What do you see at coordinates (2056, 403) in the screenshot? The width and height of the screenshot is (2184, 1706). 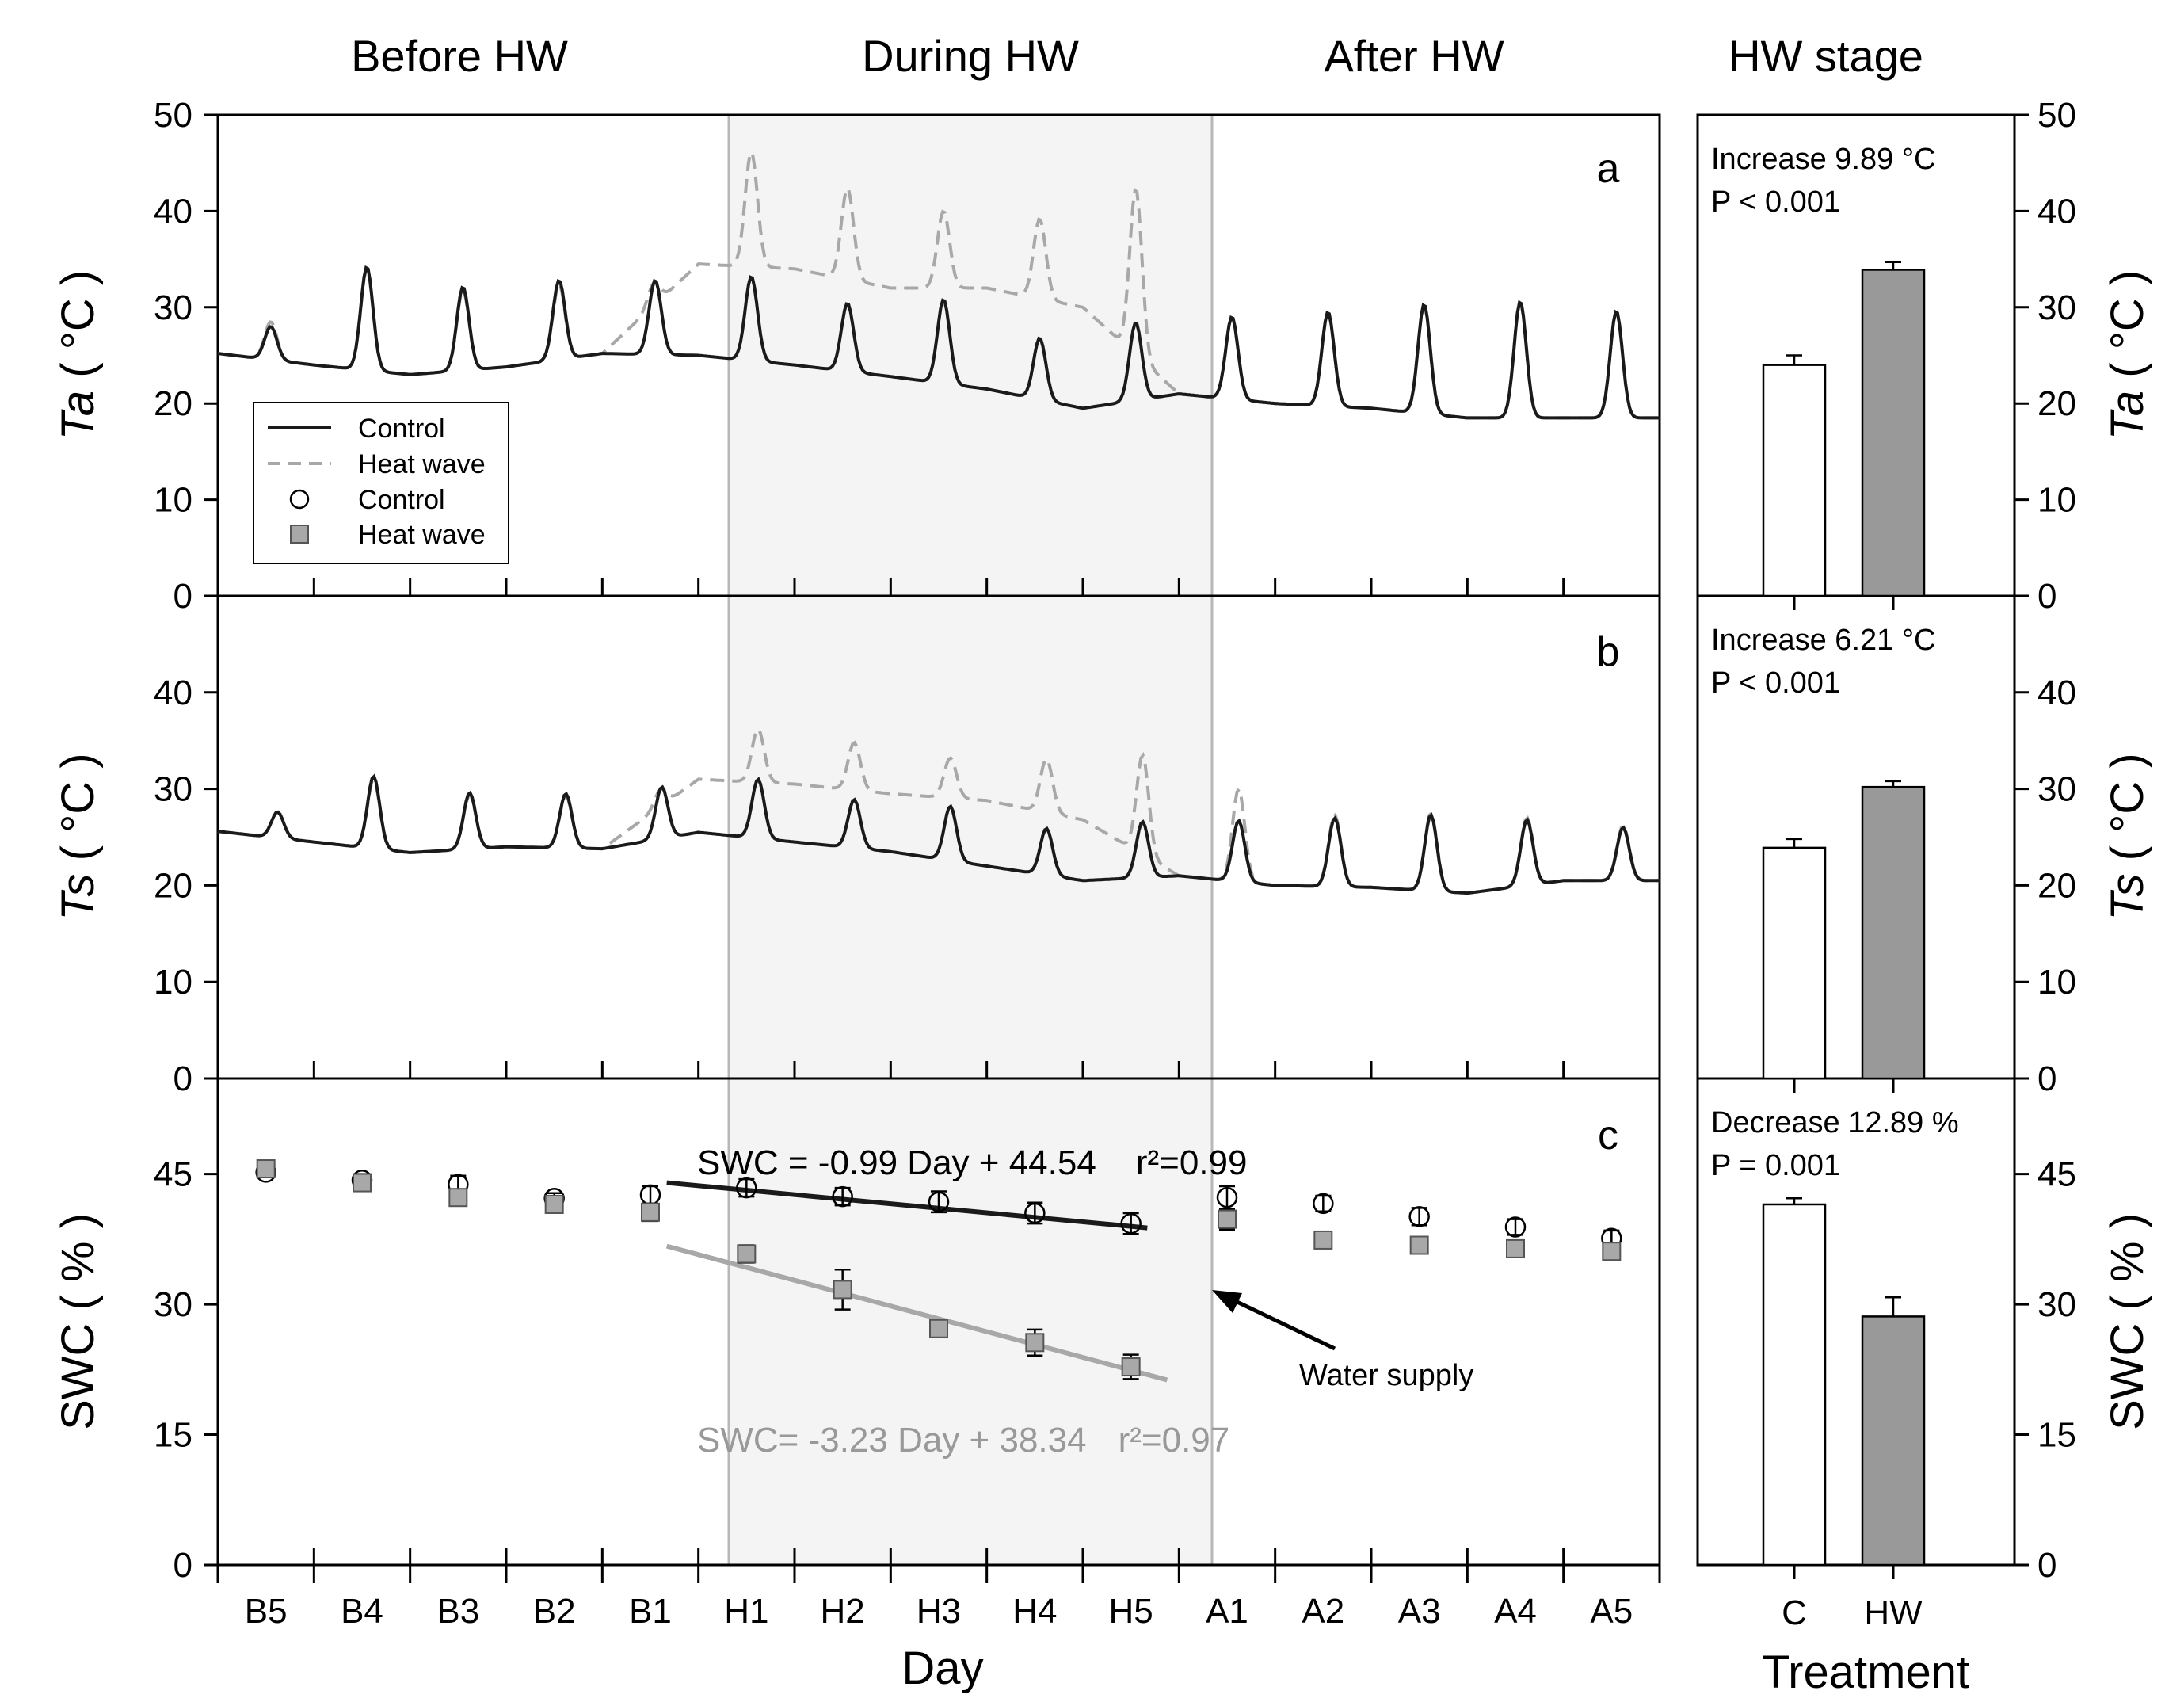 I see `bar-y-tick-label-a: 20` at bounding box center [2056, 403].